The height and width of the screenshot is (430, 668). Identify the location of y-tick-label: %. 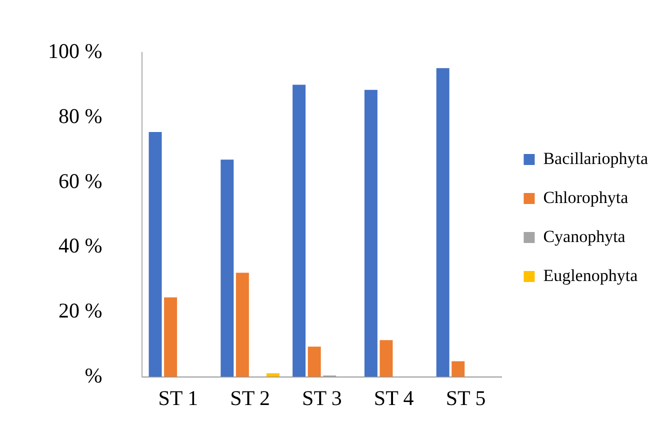
(93, 375).